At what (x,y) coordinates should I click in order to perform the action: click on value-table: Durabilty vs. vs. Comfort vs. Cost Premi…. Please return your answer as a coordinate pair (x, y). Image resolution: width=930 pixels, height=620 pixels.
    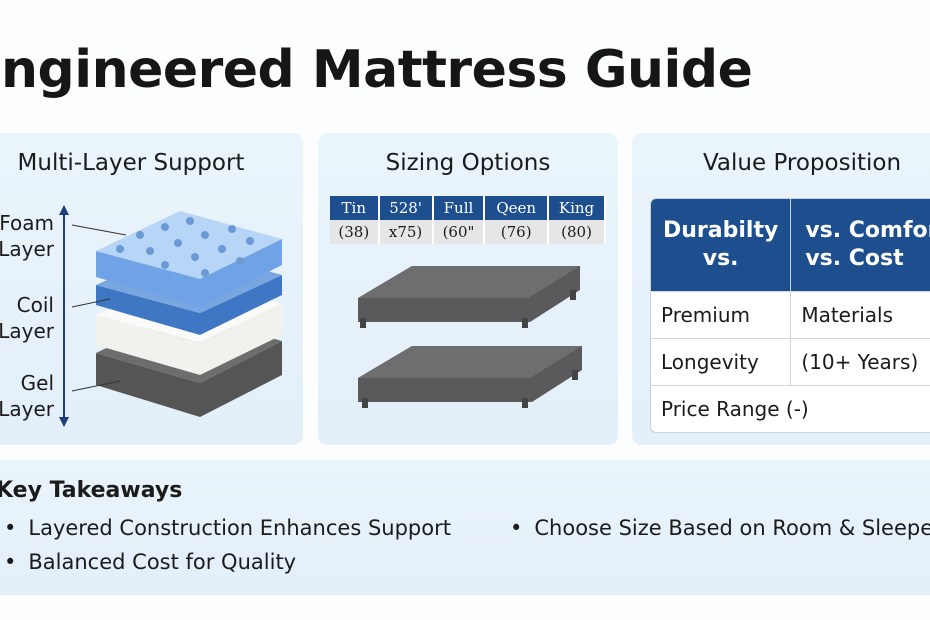
    Looking at the image, I should click on (790, 315).